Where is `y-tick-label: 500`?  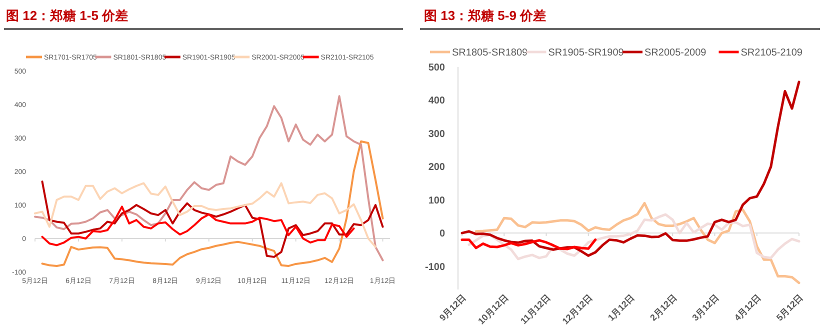
y-tick-label: 500 is located at coordinates (437, 68).